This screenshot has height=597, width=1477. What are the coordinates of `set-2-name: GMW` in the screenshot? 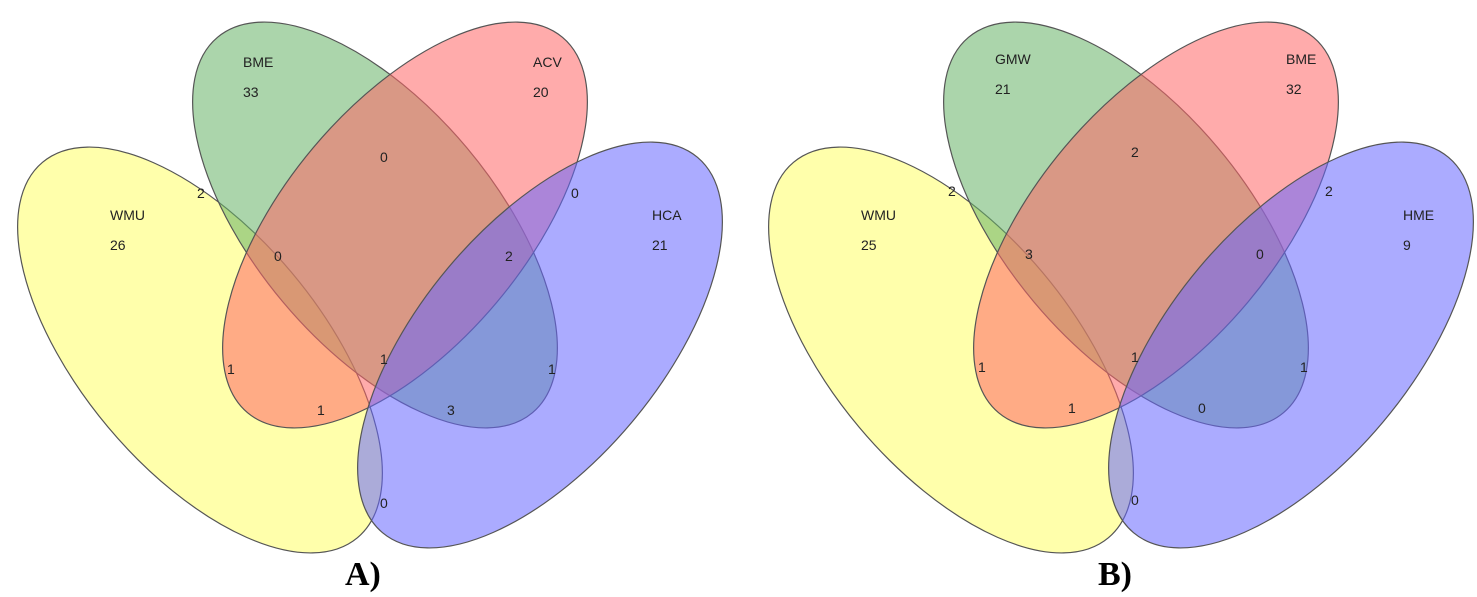 It's located at (1013, 59).